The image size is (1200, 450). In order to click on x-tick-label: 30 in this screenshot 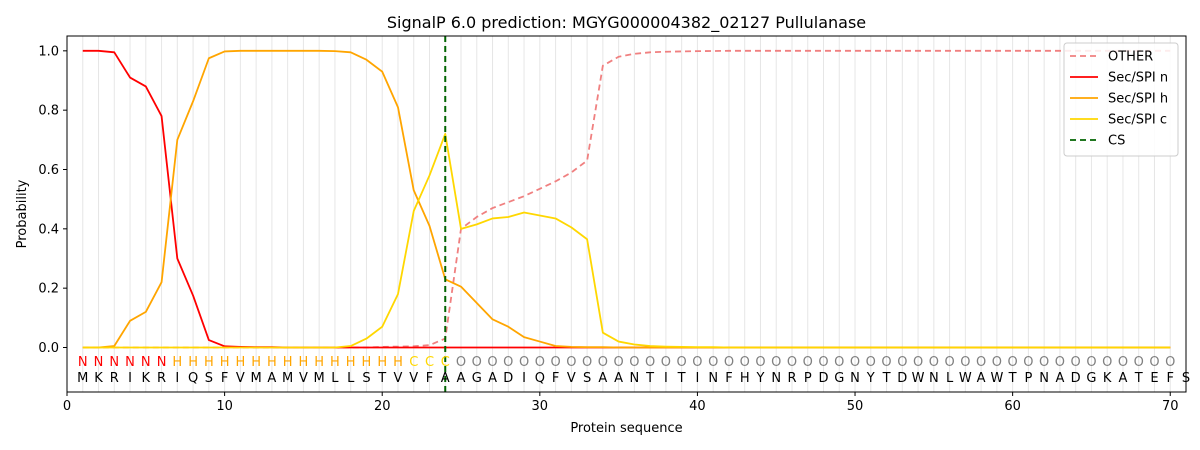, I will do `click(540, 406)`.